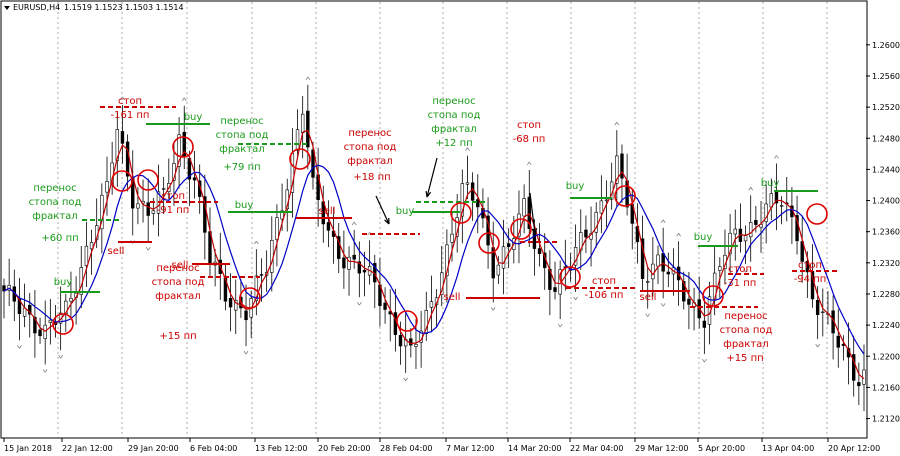 The width and height of the screenshot is (900, 456). Describe the element at coordinates (596, 448) in the screenshot. I see `time-tick-label: 22 Mar 04:00` at that location.